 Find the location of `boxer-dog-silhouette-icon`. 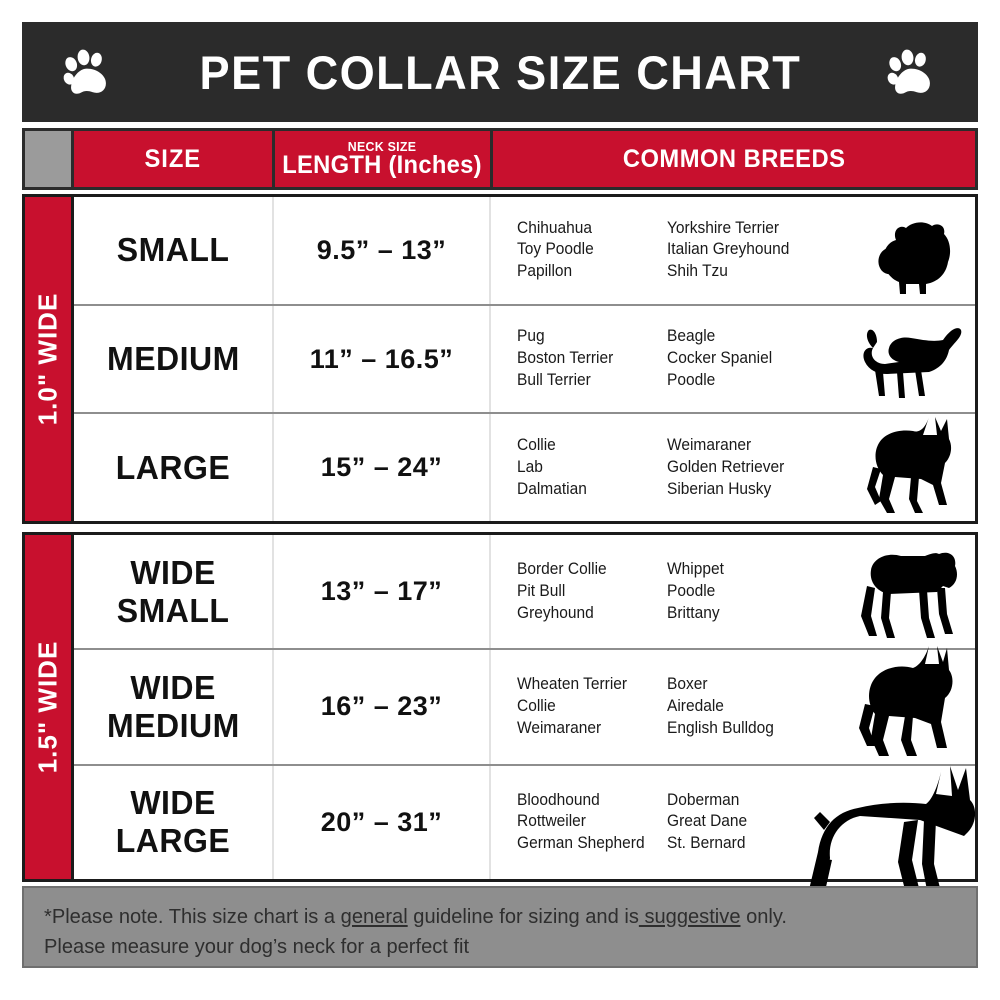

boxer-dog-silhouette-icon is located at coordinates (906, 700).